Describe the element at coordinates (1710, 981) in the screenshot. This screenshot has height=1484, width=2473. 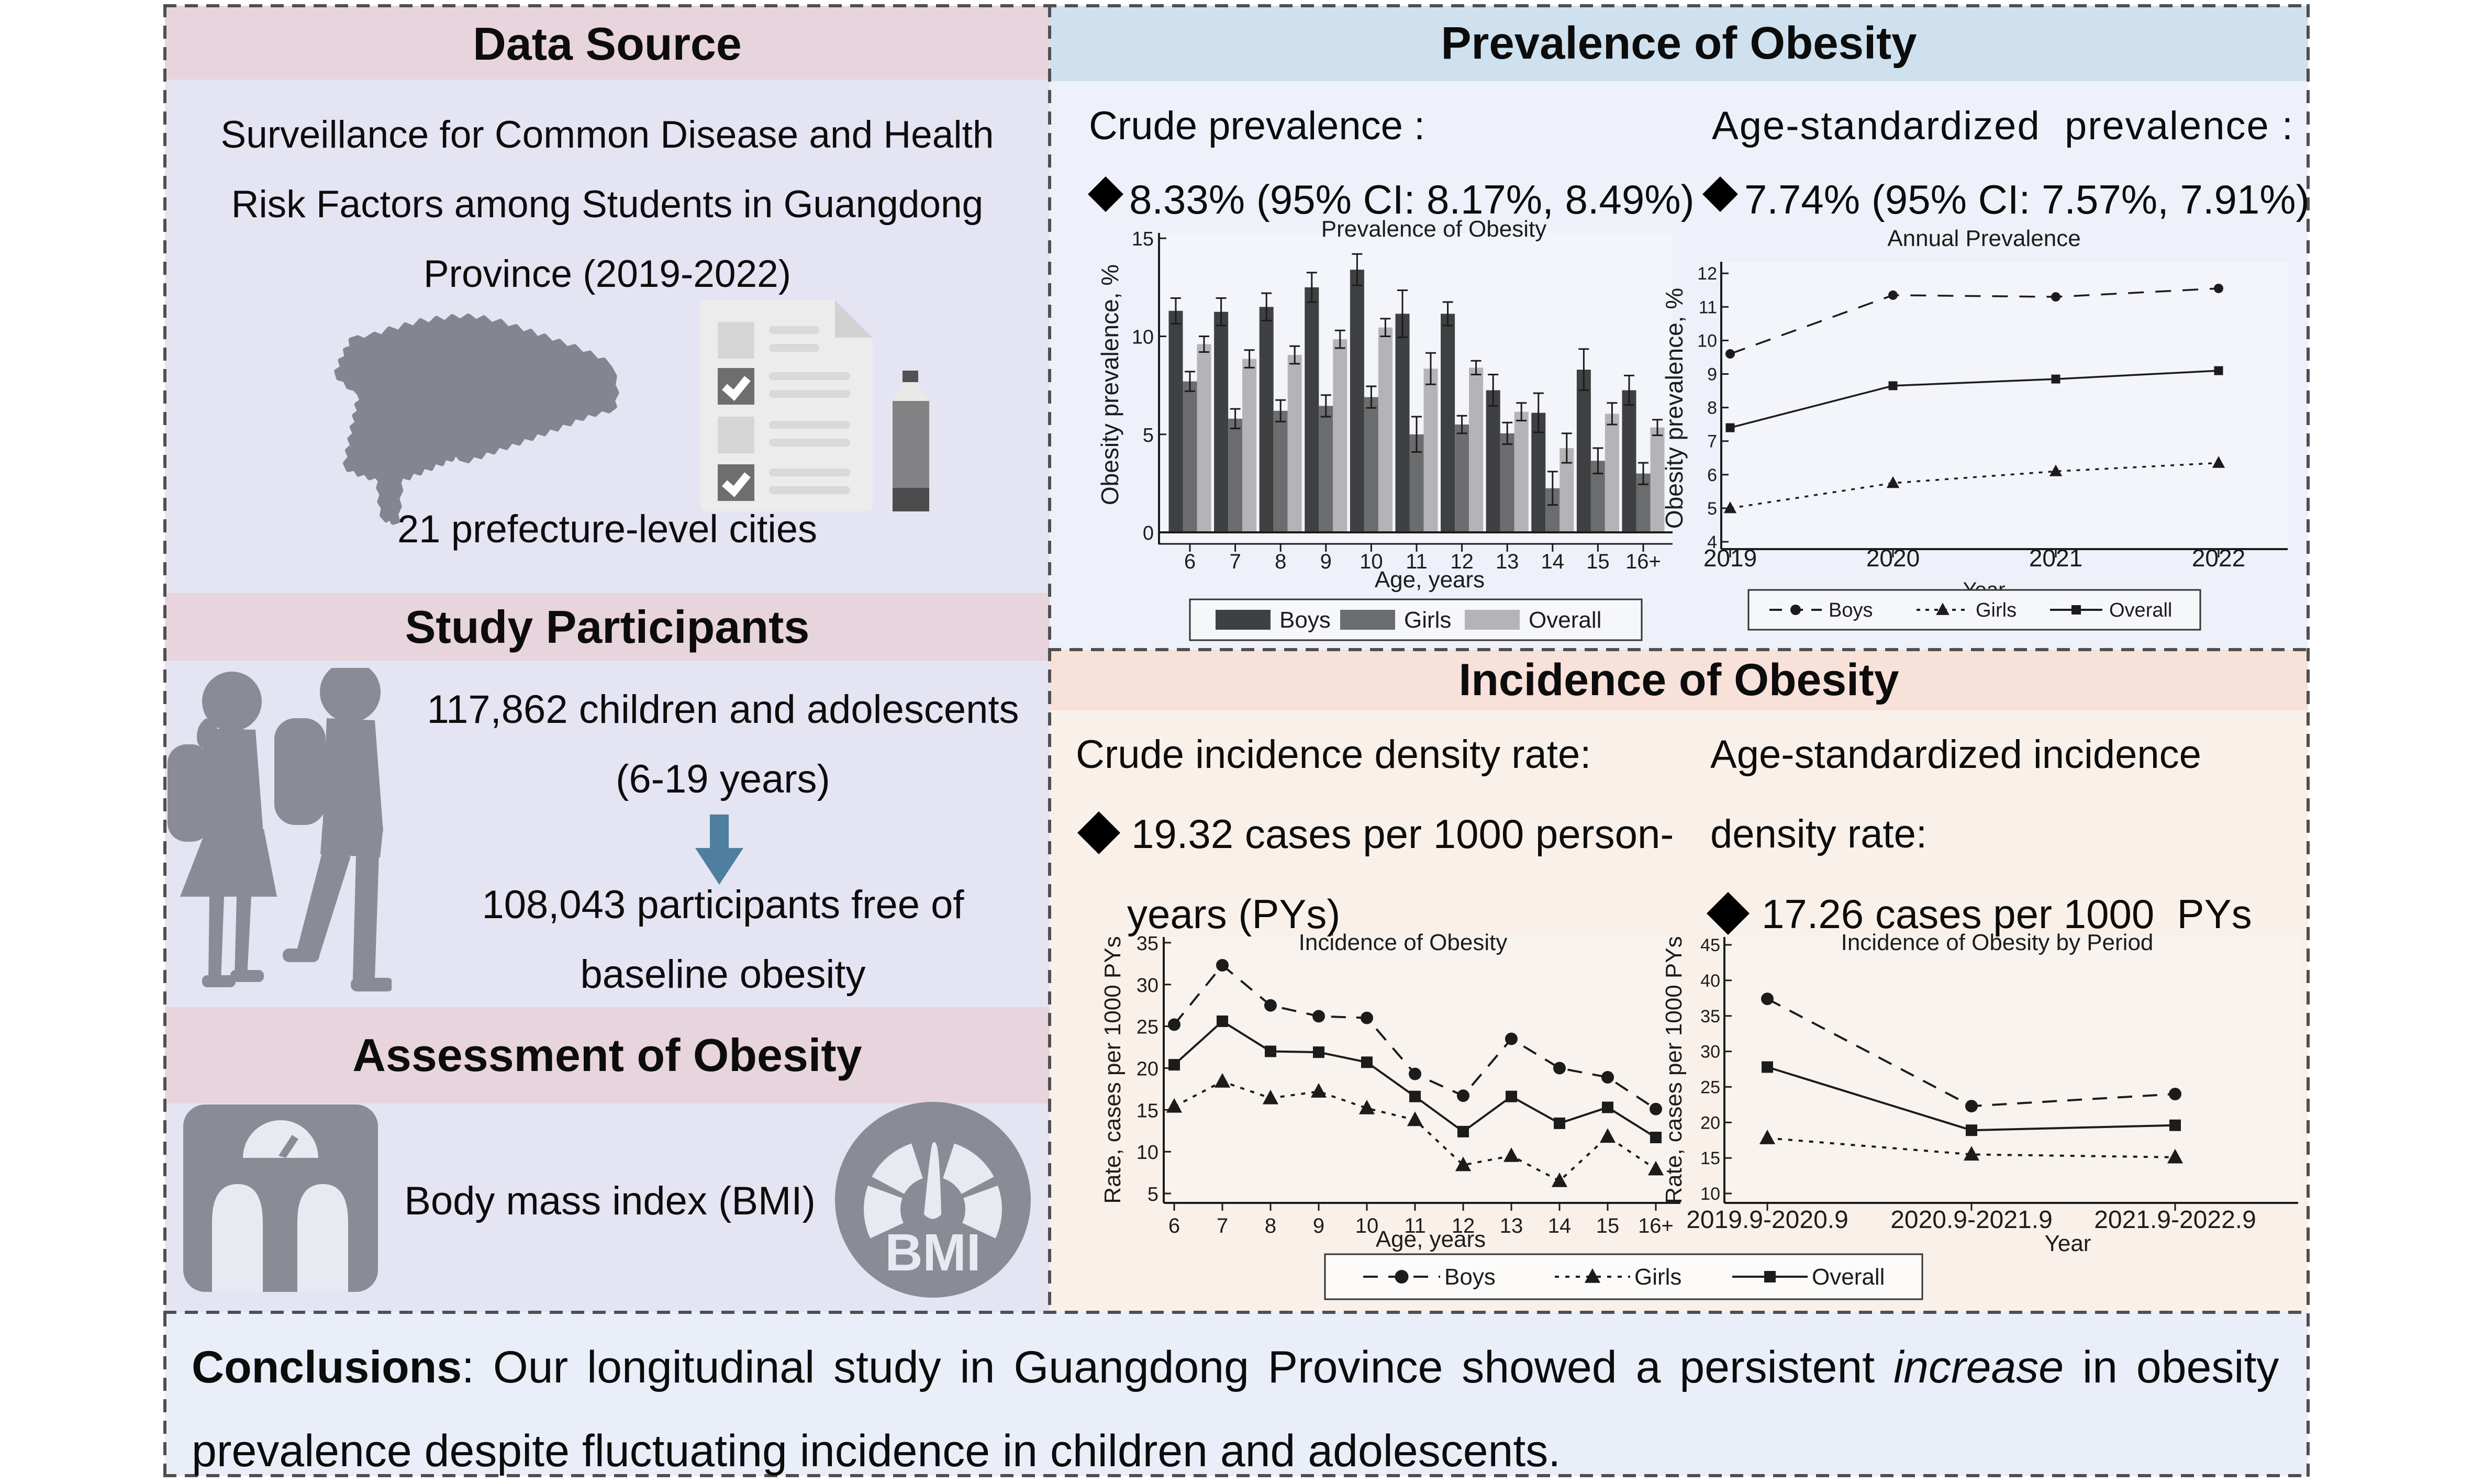
I see `svg-text: 40` at that location.